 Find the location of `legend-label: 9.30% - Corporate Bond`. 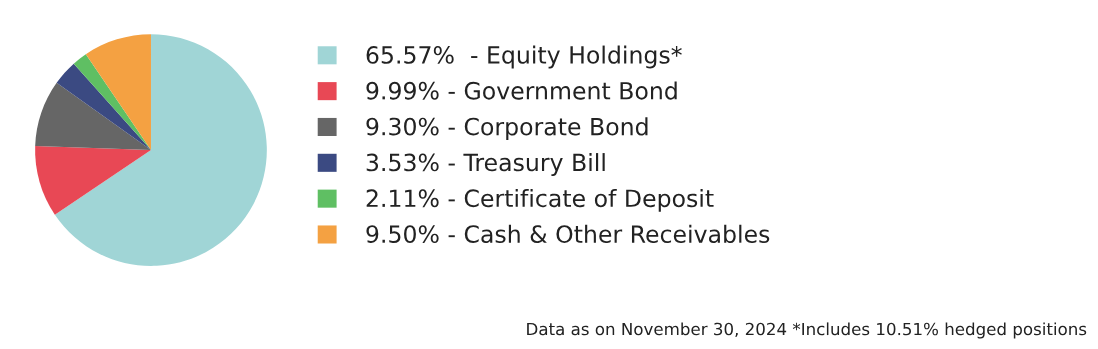

legend-label: 9.30% - Corporate Bond is located at coordinates (507, 129).